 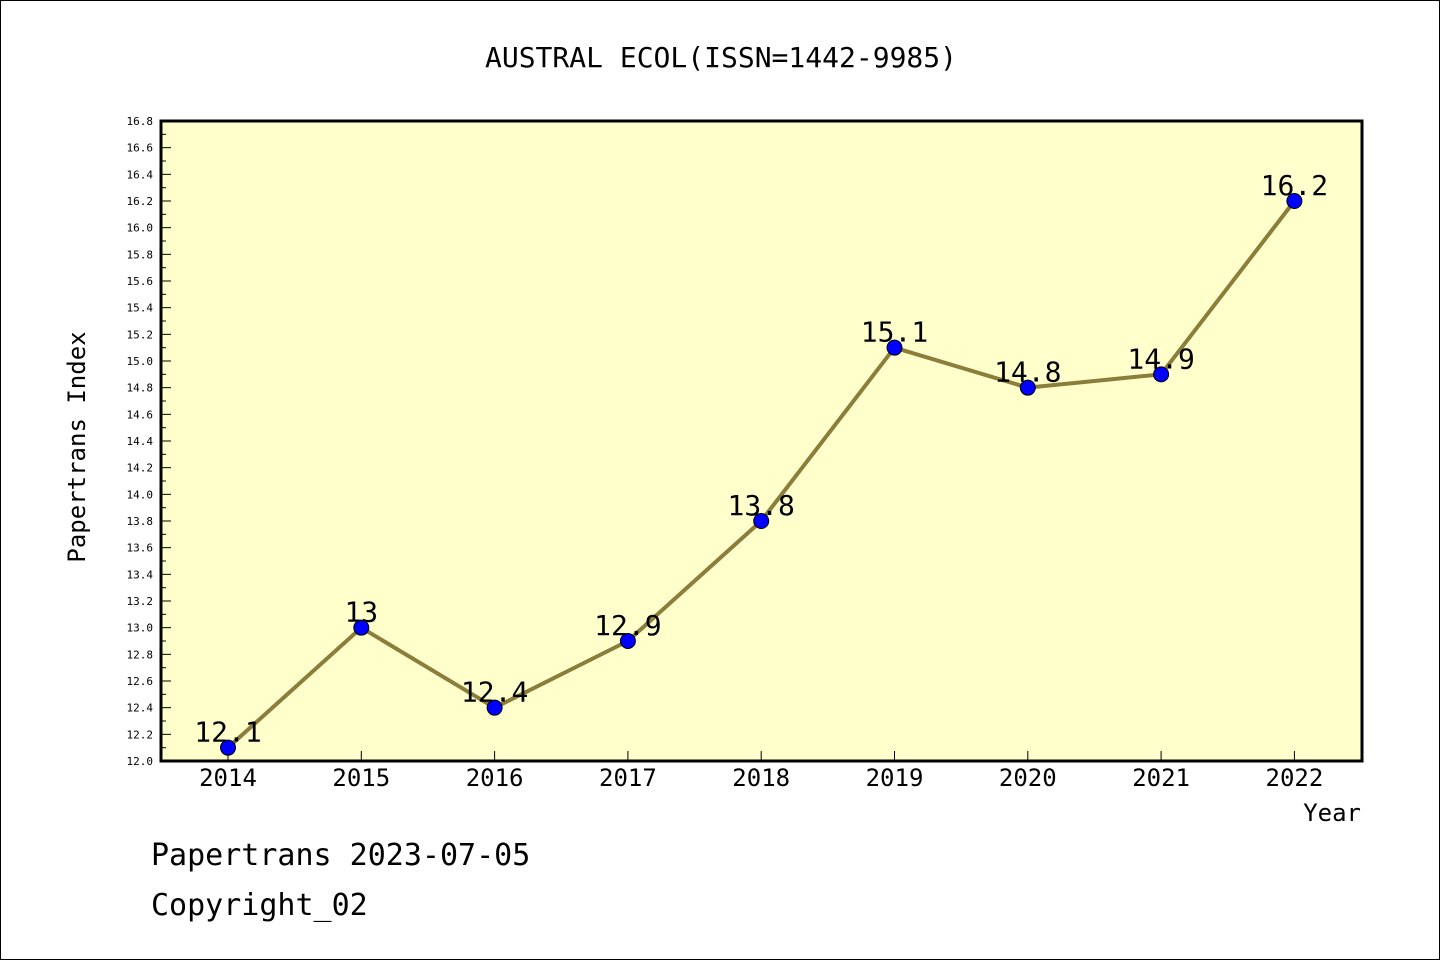 What do you see at coordinates (1028, 778) in the screenshot?
I see `x-tick-label: 2020` at bounding box center [1028, 778].